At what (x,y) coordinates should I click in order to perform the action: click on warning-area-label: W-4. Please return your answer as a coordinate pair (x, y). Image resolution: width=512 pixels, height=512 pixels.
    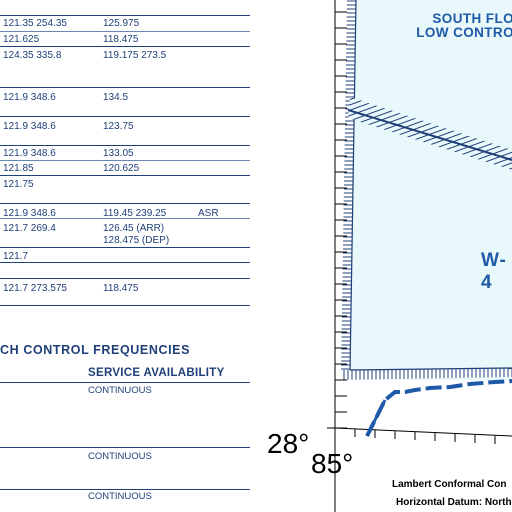
    Looking at the image, I should click on (494, 271).